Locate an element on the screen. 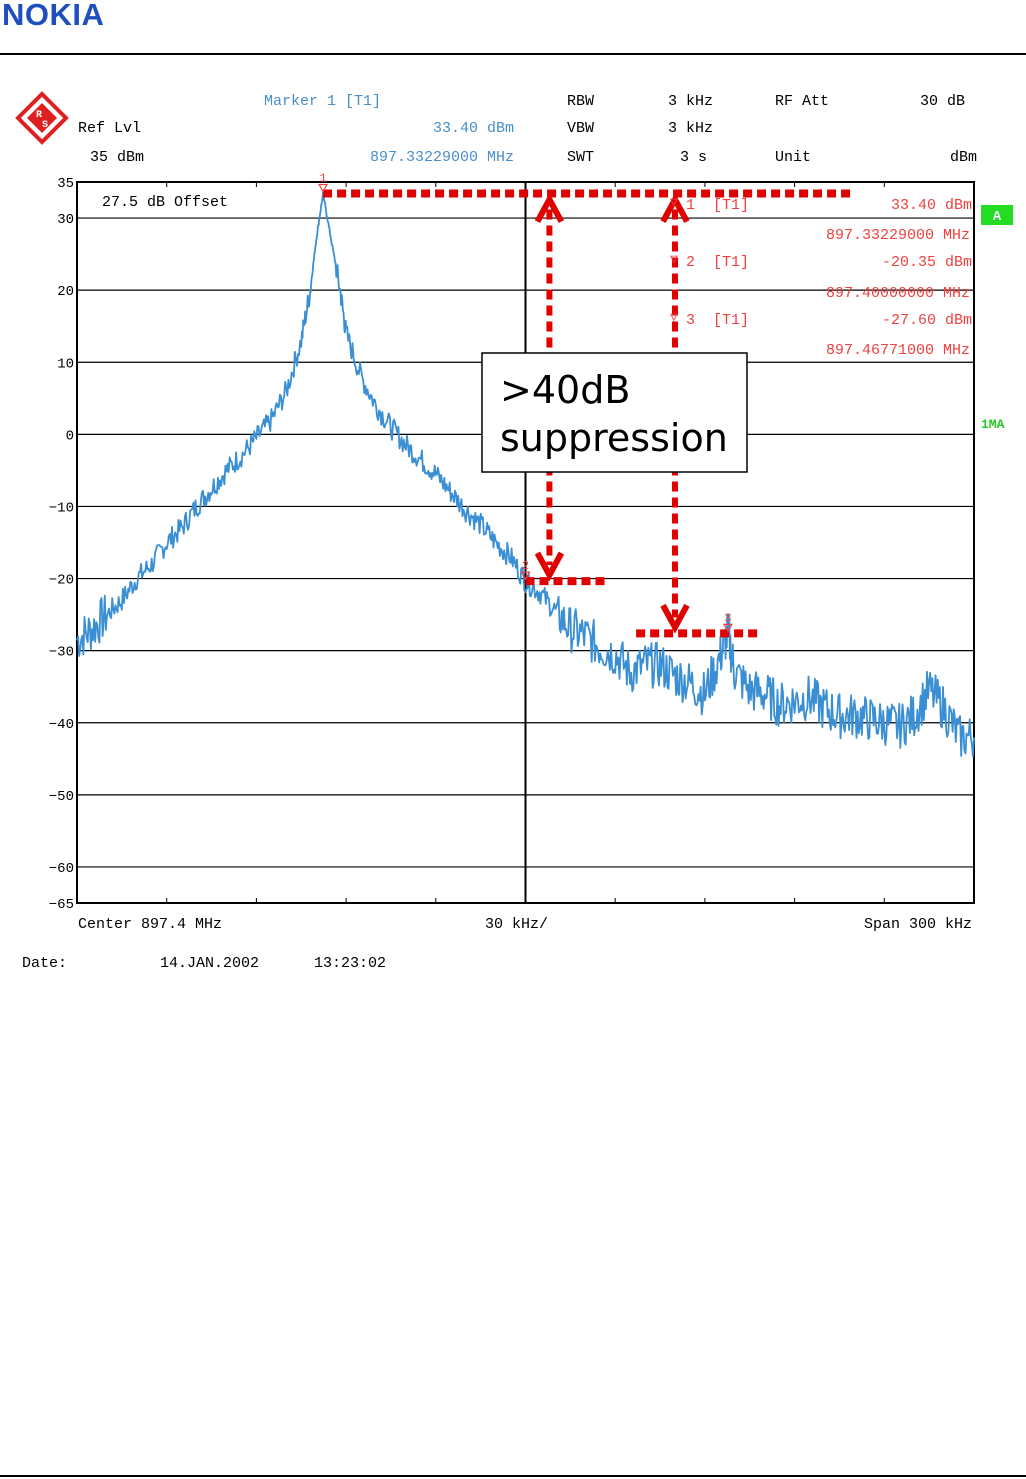  trace-mode: 1MA is located at coordinates (993, 424).